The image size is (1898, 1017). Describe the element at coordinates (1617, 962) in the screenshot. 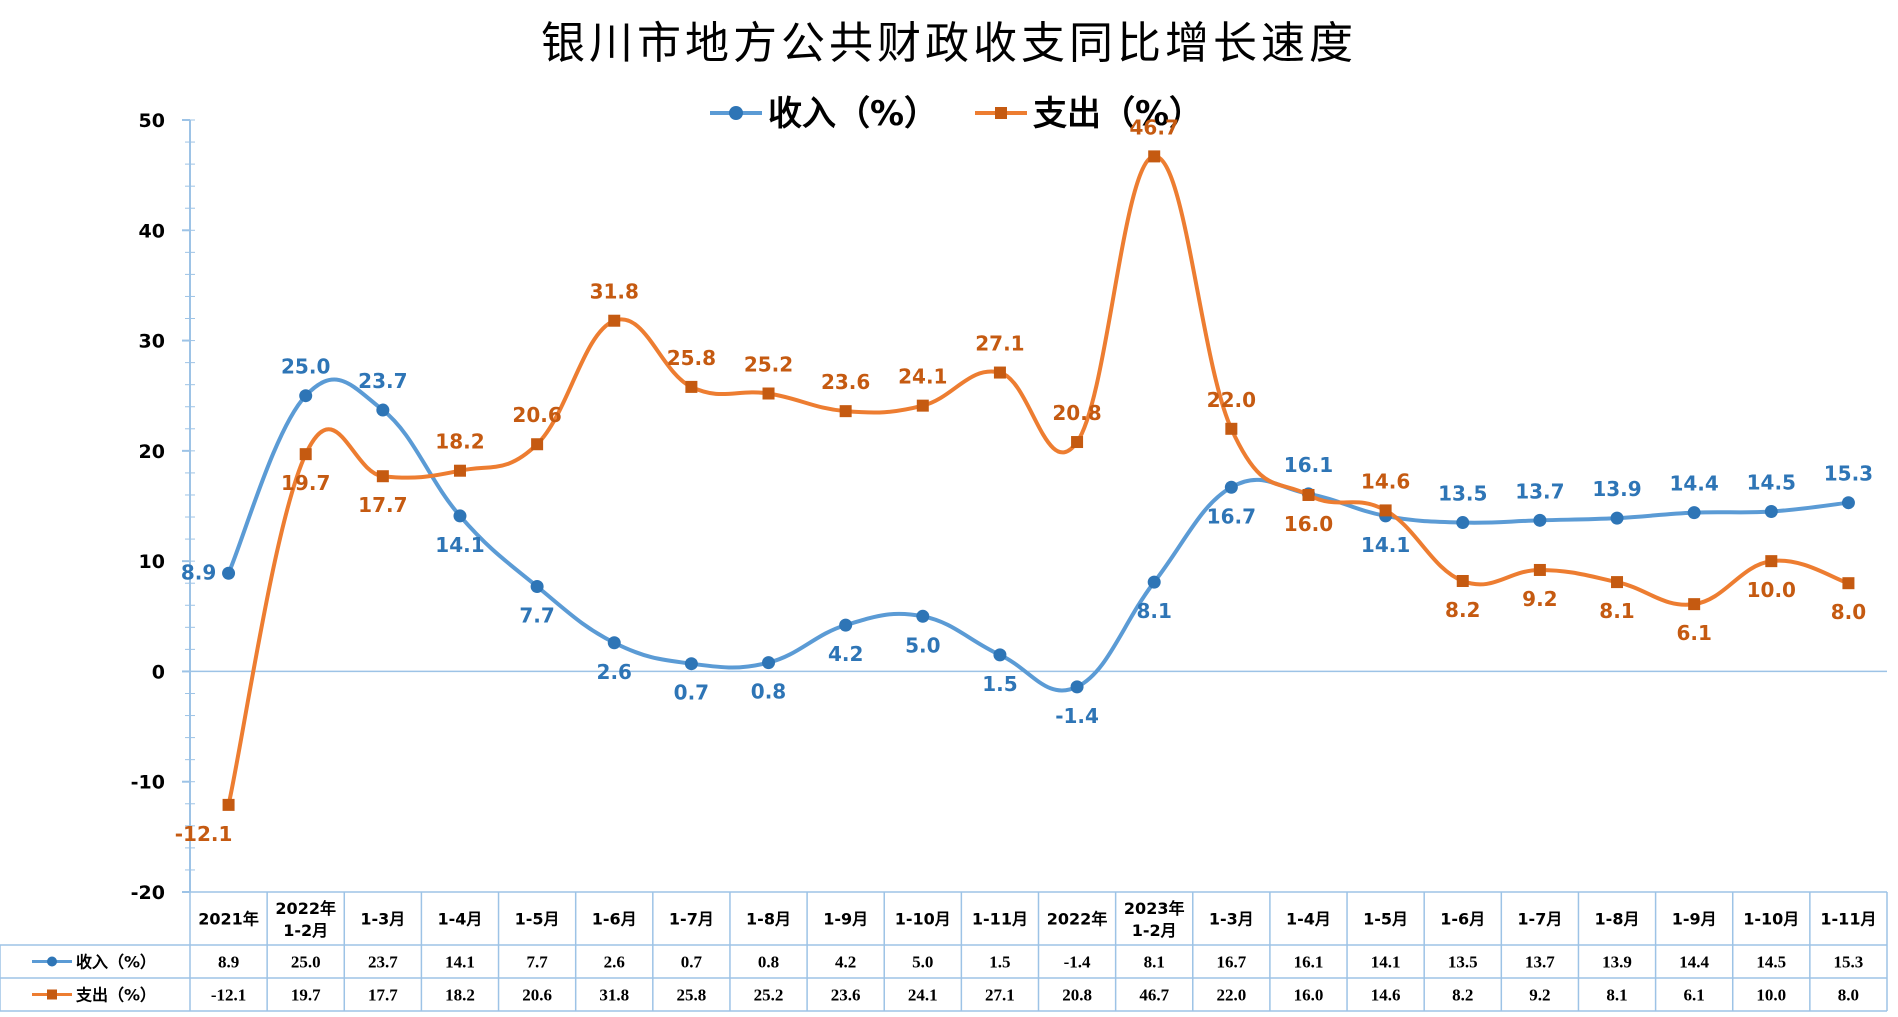

I see `table-cell: 13.9` at that location.